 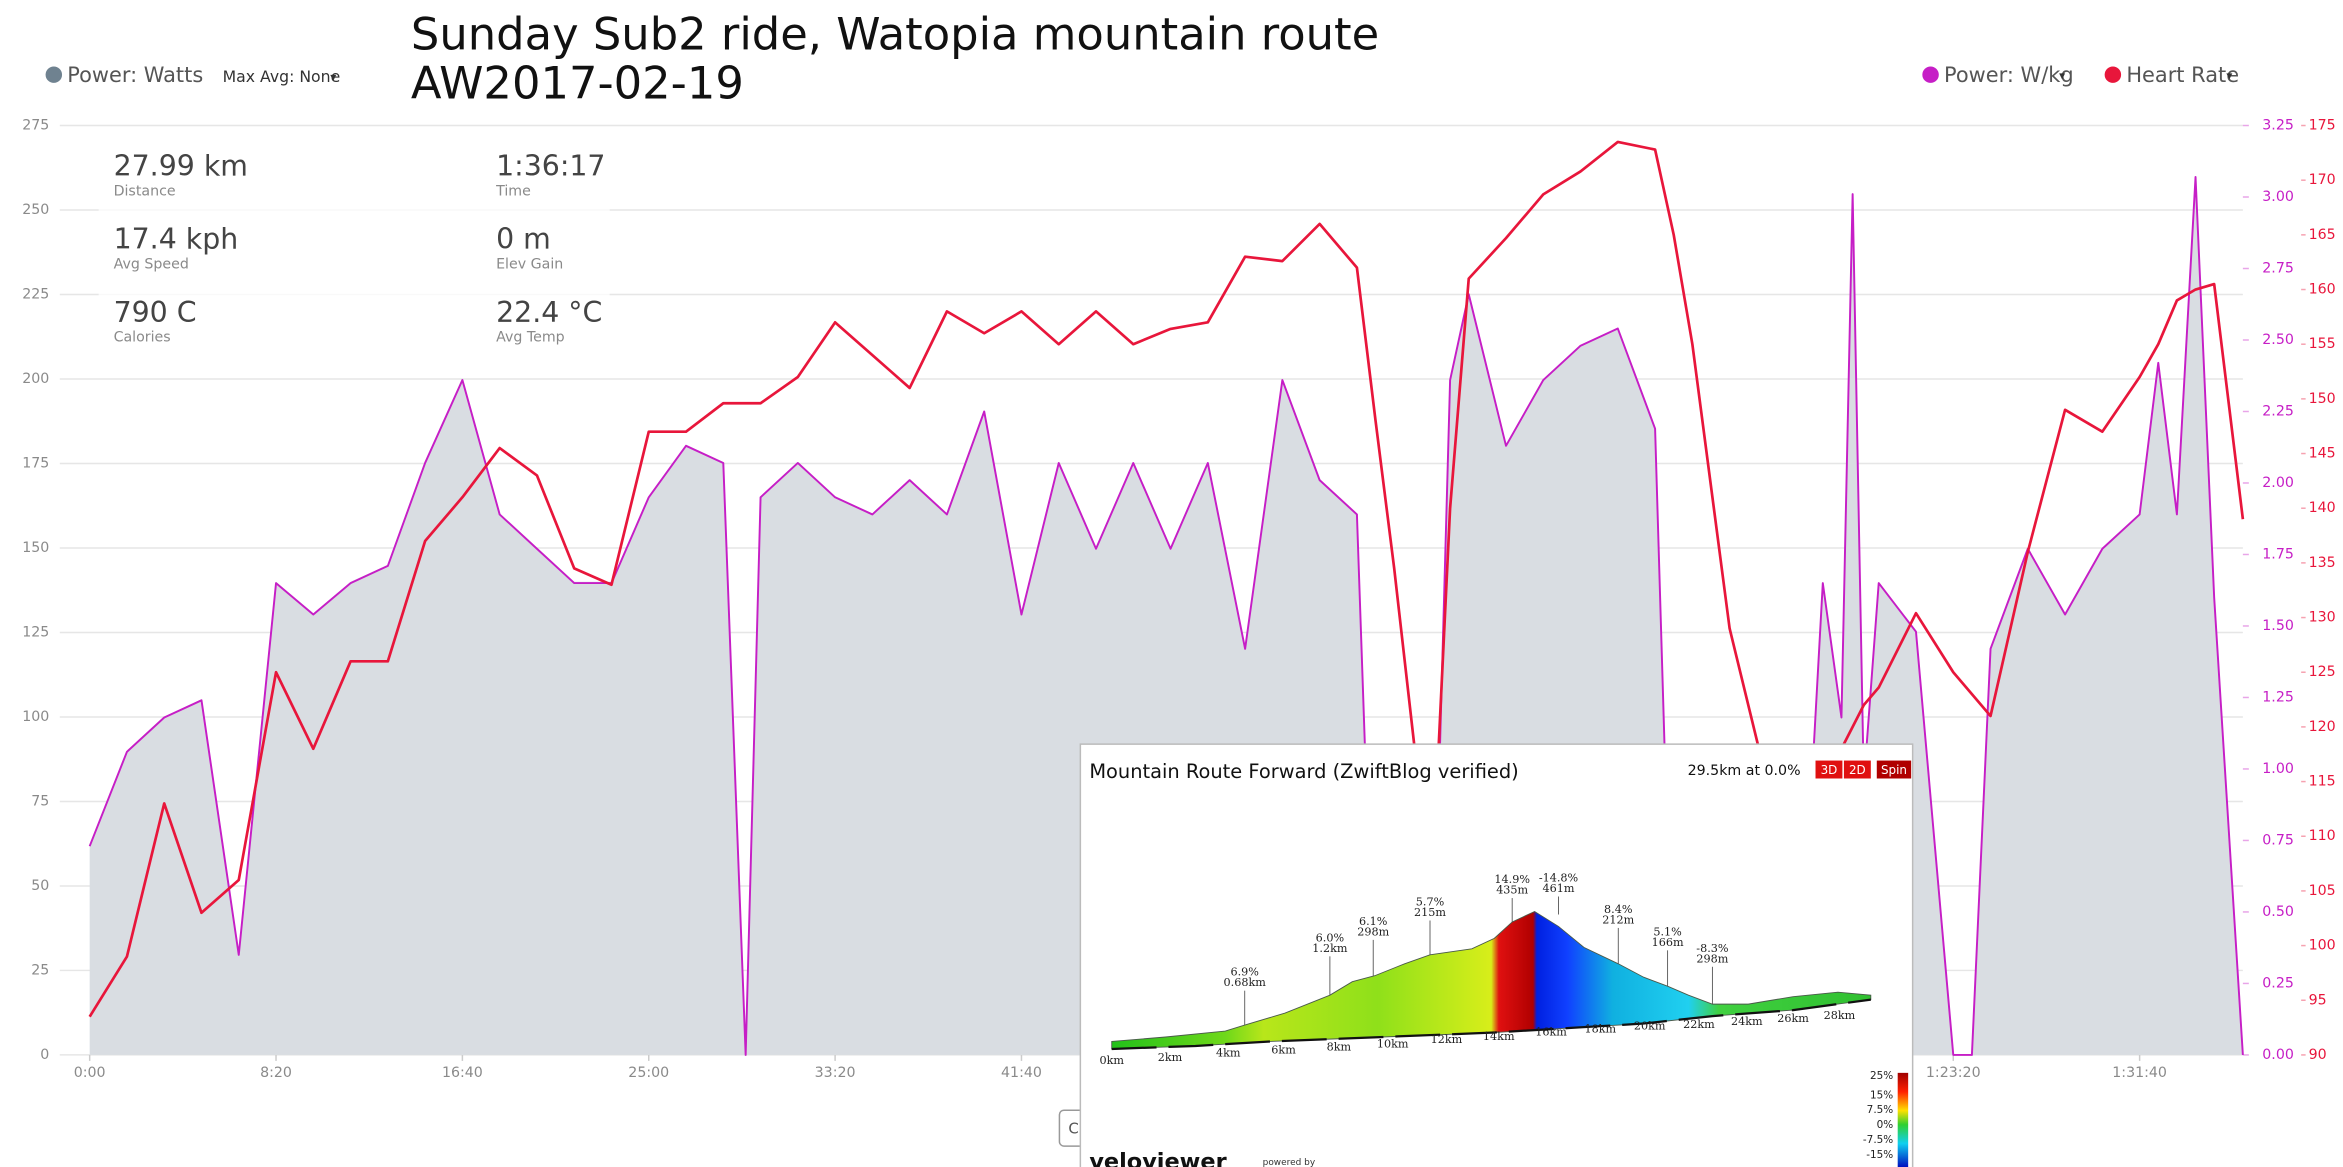 I want to click on y-tick-label: 250, so click(x=35, y=210).